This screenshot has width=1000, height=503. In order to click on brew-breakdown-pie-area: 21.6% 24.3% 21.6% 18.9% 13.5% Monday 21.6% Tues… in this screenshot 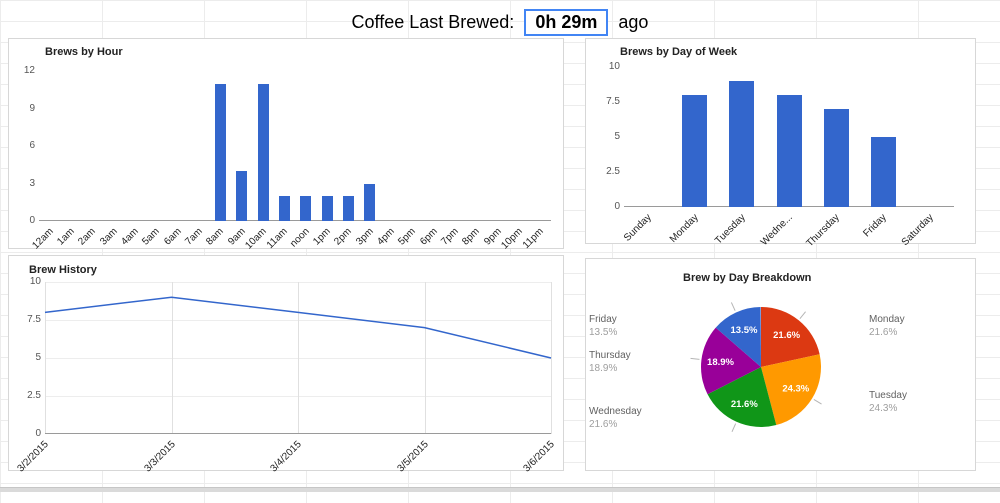, I will do `click(780, 376)`.